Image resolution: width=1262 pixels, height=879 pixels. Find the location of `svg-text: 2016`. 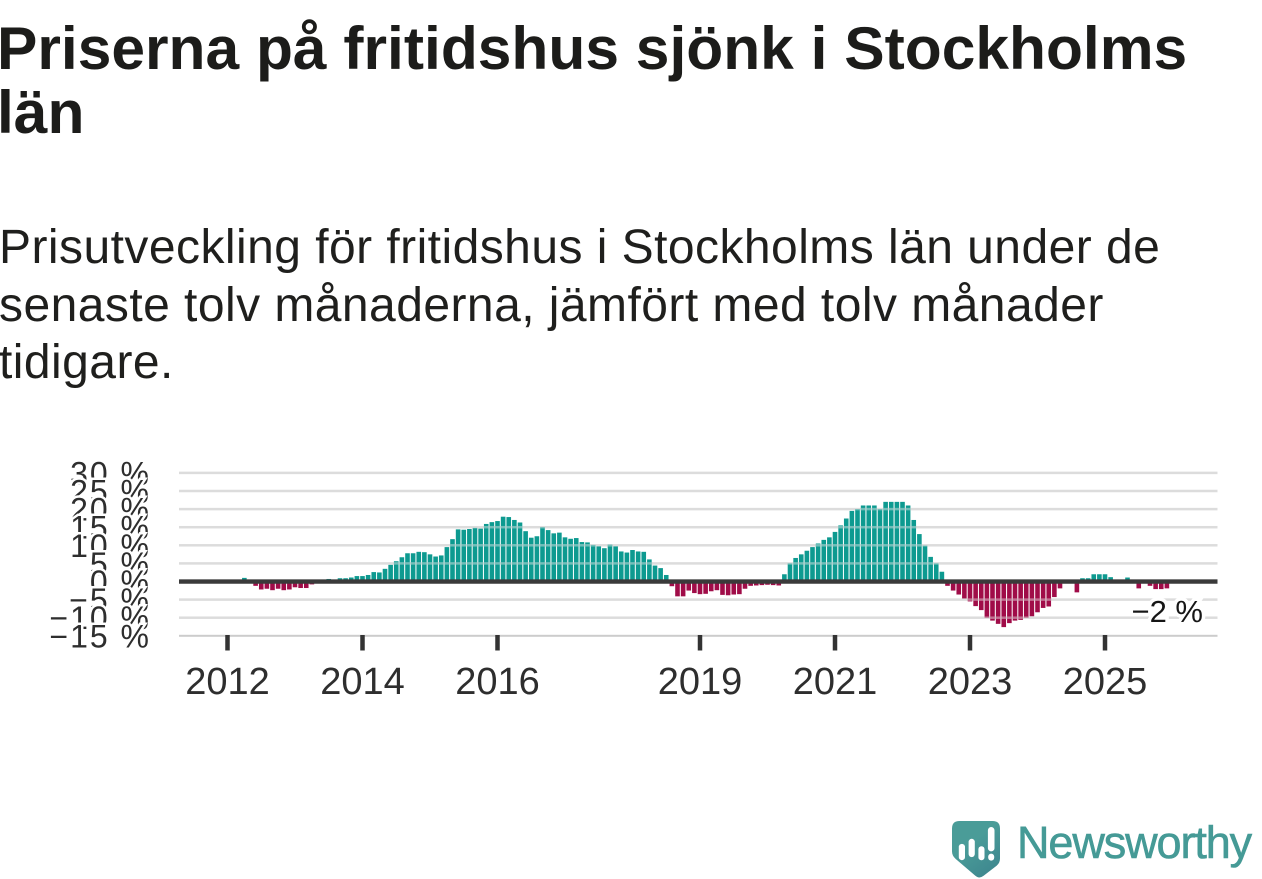

svg-text: 2016 is located at coordinates (497, 682).